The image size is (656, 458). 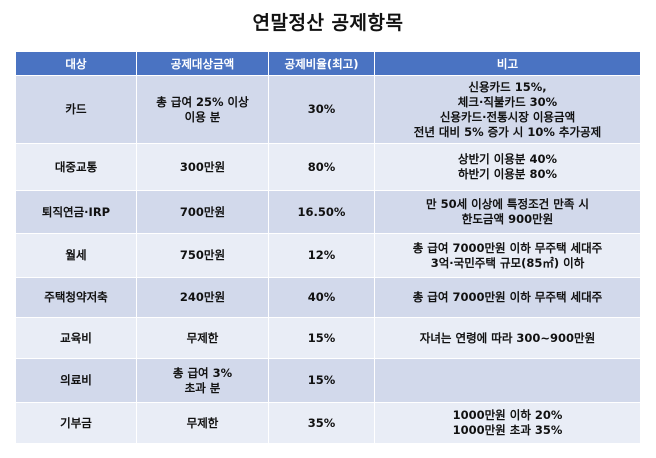 What do you see at coordinates (321, 212) in the screenshot?
I see `cell-rate: 16.50%` at bounding box center [321, 212].